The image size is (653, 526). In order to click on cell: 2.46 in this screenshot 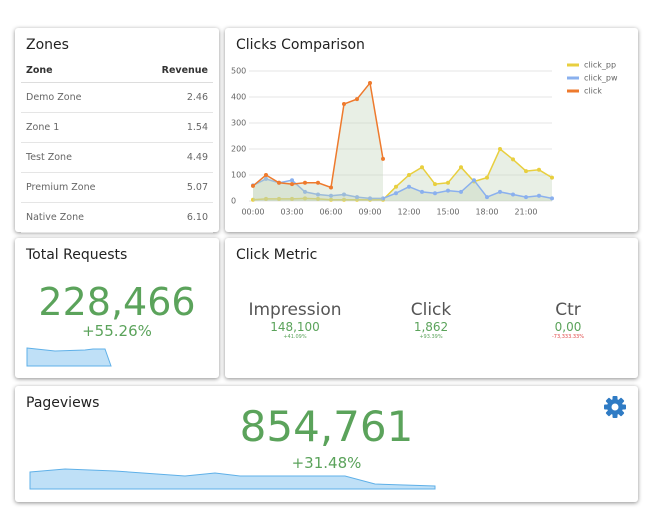, I will do `click(173, 97)`.